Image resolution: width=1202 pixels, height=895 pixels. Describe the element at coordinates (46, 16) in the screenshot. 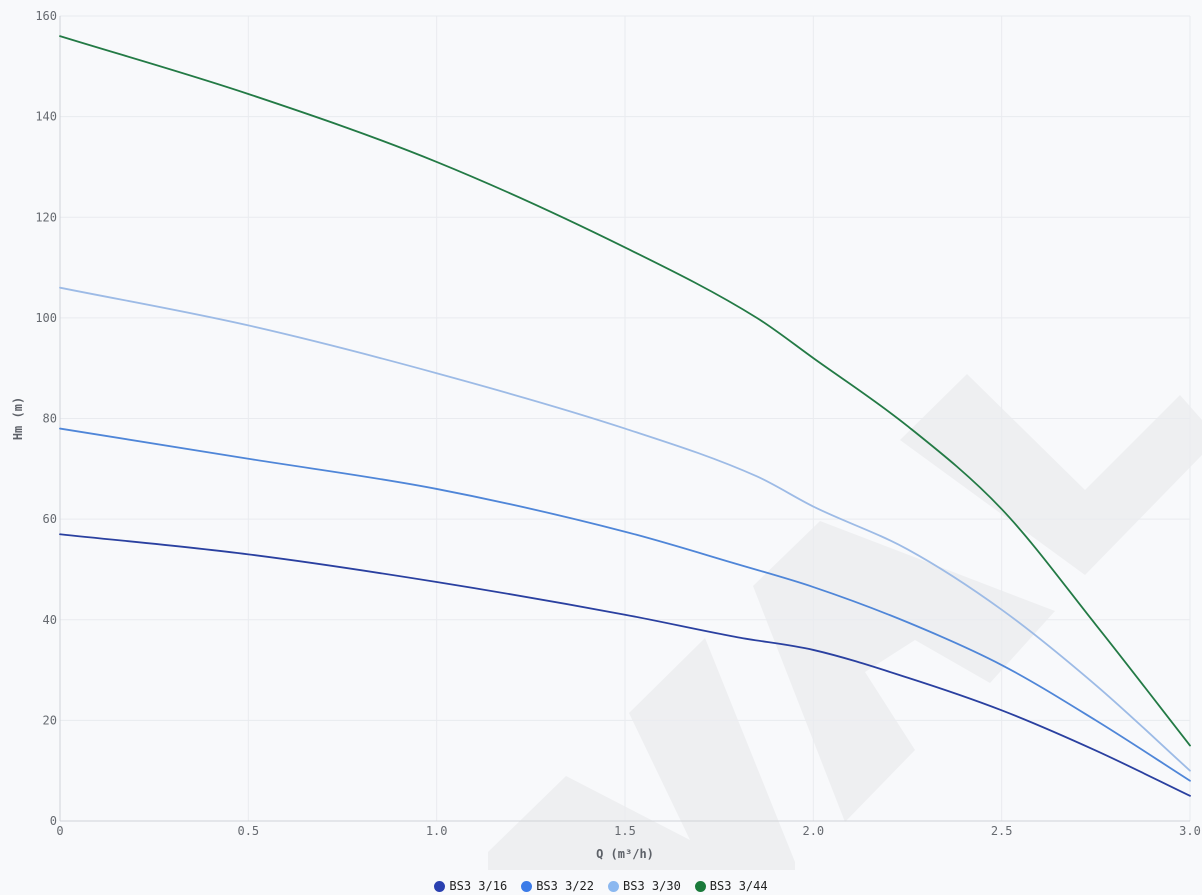

I see `y-tick-label: 160` at that location.